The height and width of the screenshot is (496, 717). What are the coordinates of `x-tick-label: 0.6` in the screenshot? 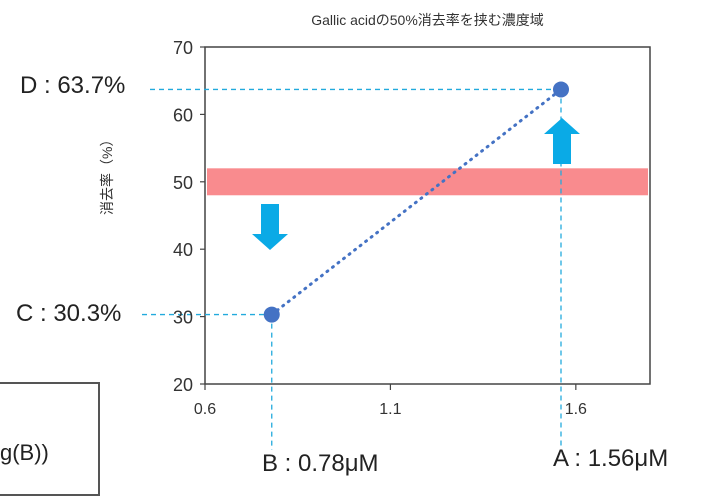 It's located at (205, 409).